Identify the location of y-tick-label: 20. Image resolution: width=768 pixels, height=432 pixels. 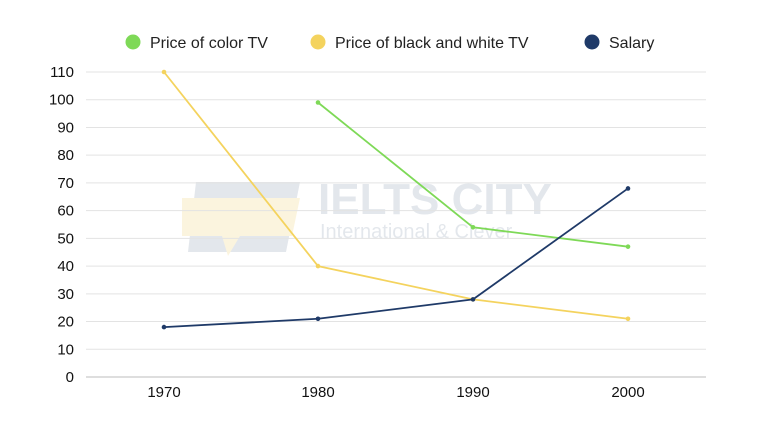
(65, 322).